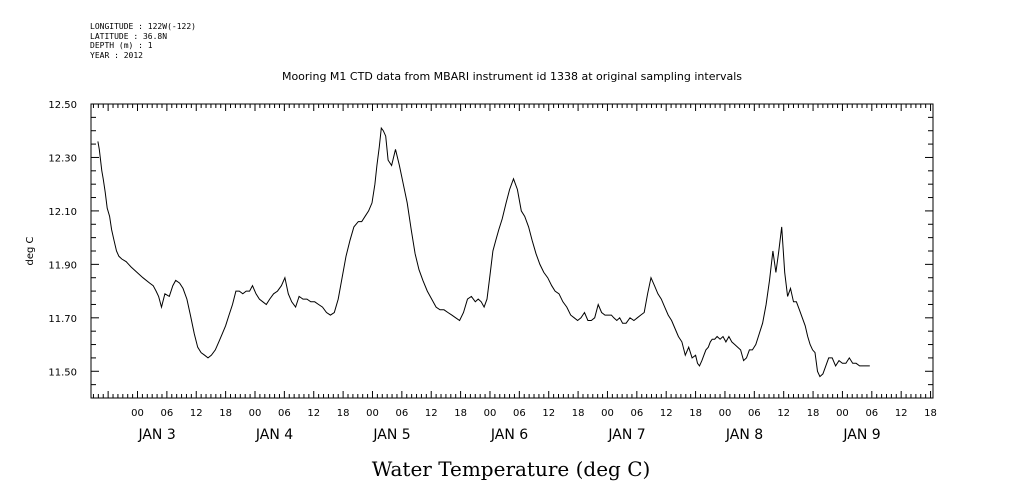 This screenshot has height=504, width=1009. What do you see at coordinates (116, 55) in the screenshot?
I see `year-label: YEAR : 2012` at bounding box center [116, 55].